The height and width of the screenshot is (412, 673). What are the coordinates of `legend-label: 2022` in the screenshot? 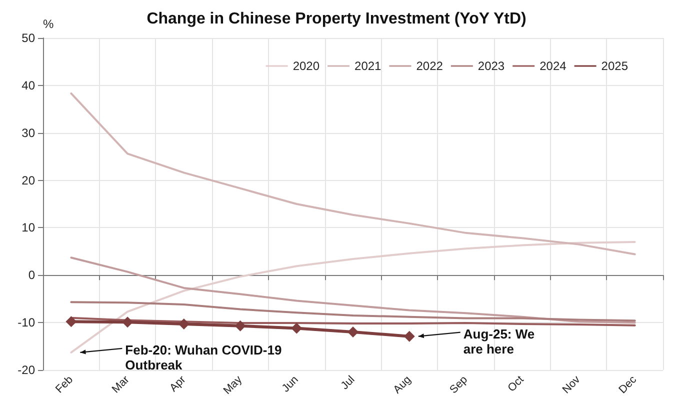 It's located at (430, 66).